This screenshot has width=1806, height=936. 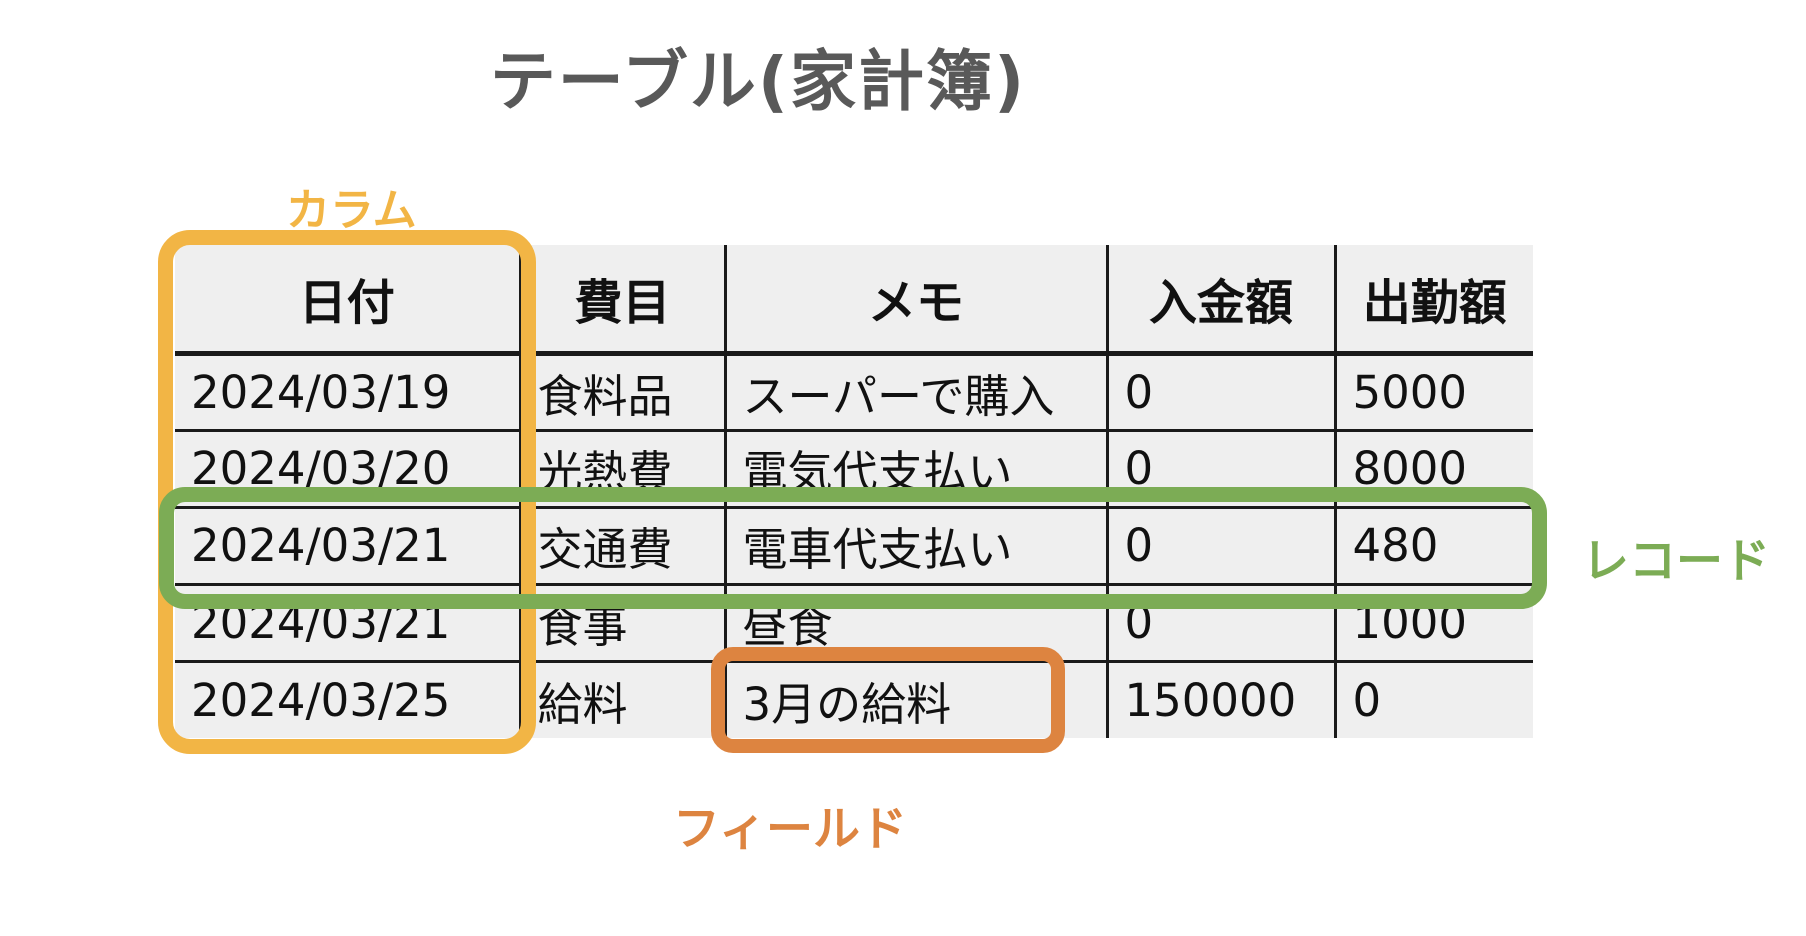 What do you see at coordinates (916, 698) in the screenshot?
I see `table-cell: 3月の給料` at bounding box center [916, 698].